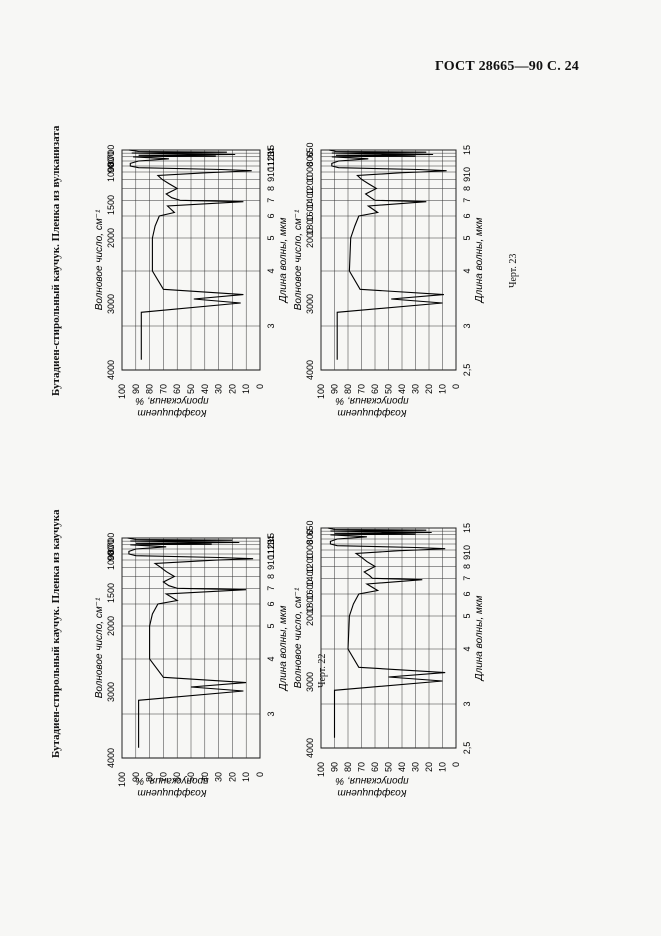  What do you see at coordinates (190, 254) in the screenshot?
I see `spectrum-line` at bounding box center [190, 254].